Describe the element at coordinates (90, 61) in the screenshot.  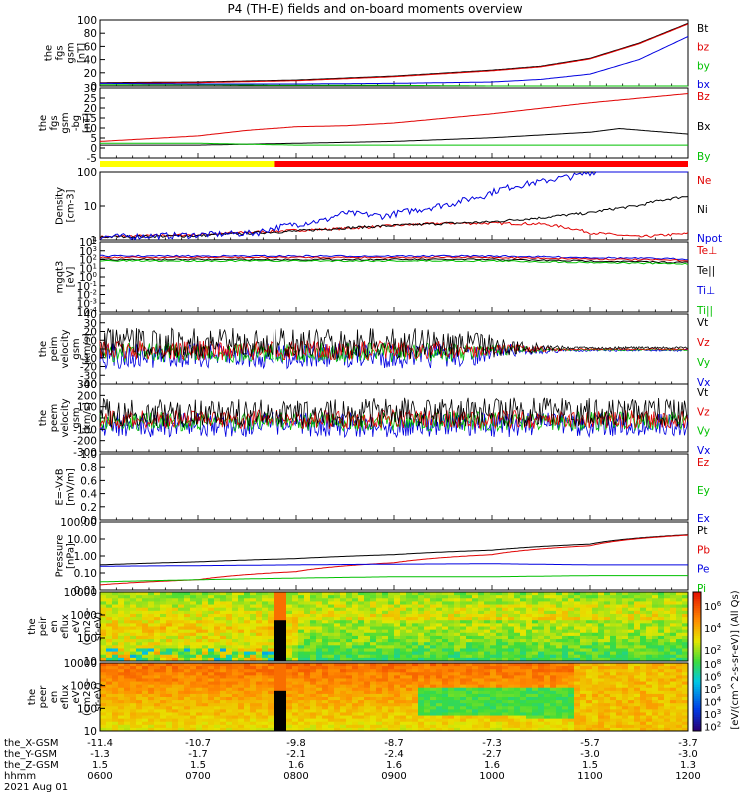
I see `fgs_mag-ytick-label: 40` at that location.